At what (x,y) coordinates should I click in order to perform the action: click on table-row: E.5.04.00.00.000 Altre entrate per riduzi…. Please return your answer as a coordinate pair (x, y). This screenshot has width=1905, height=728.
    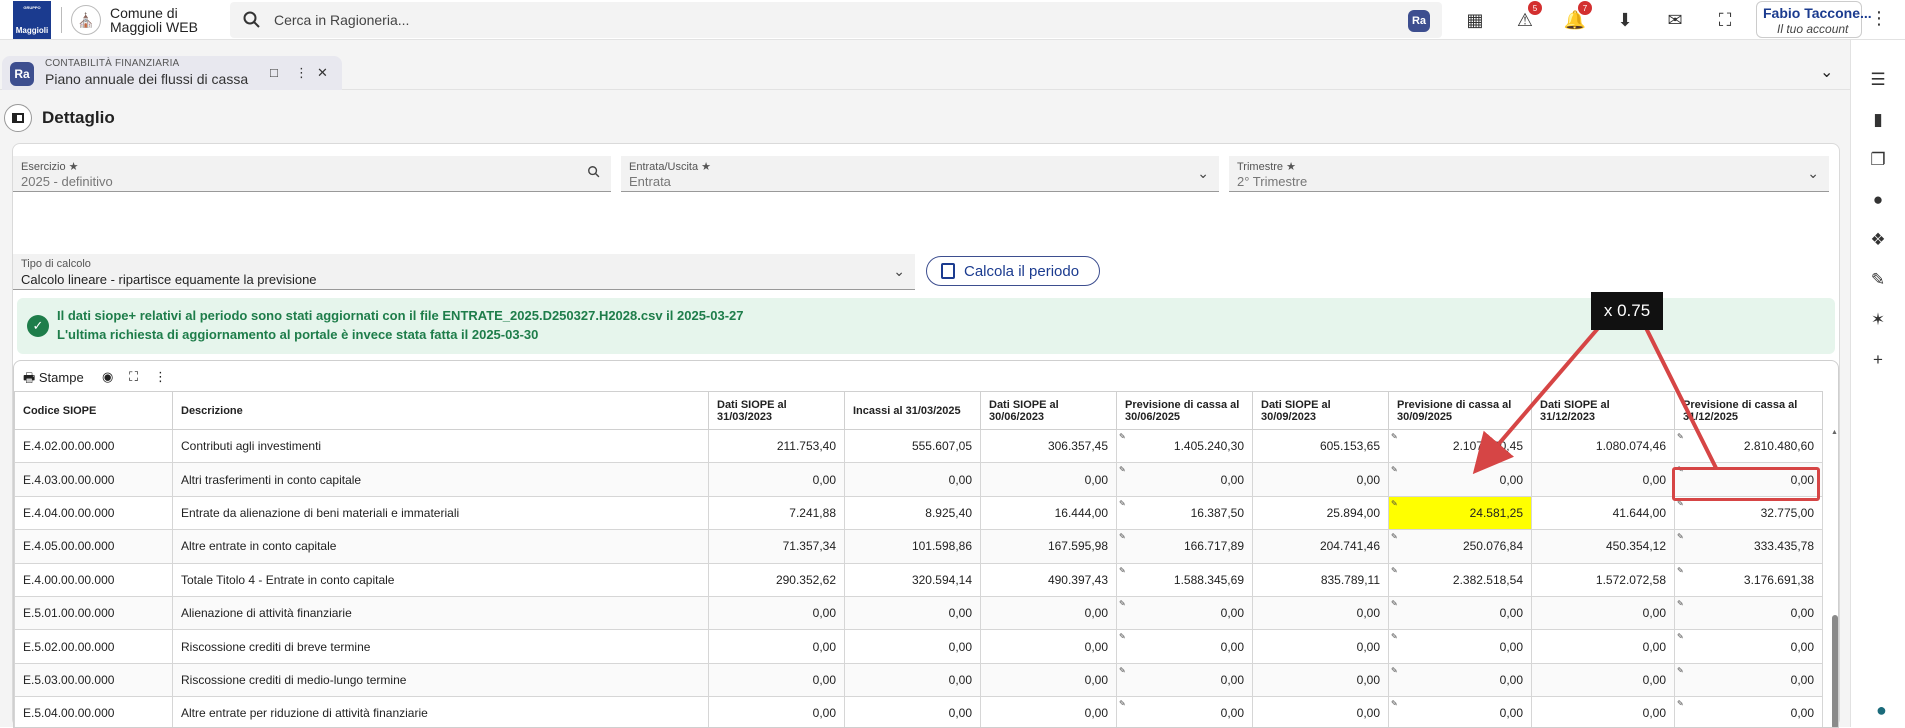
    Looking at the image, I should click on (918, 711).